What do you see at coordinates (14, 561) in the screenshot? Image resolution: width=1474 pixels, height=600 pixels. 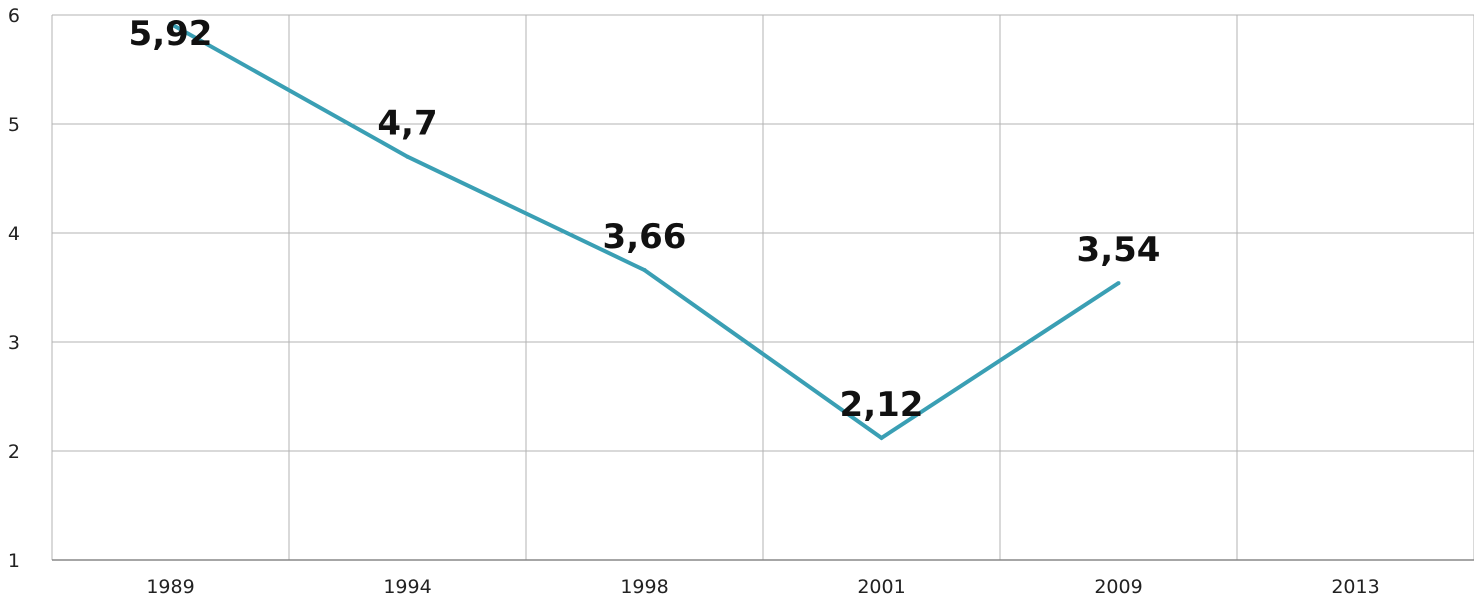 I see `y-tick-label: 1` at bounding box center [14, 561].